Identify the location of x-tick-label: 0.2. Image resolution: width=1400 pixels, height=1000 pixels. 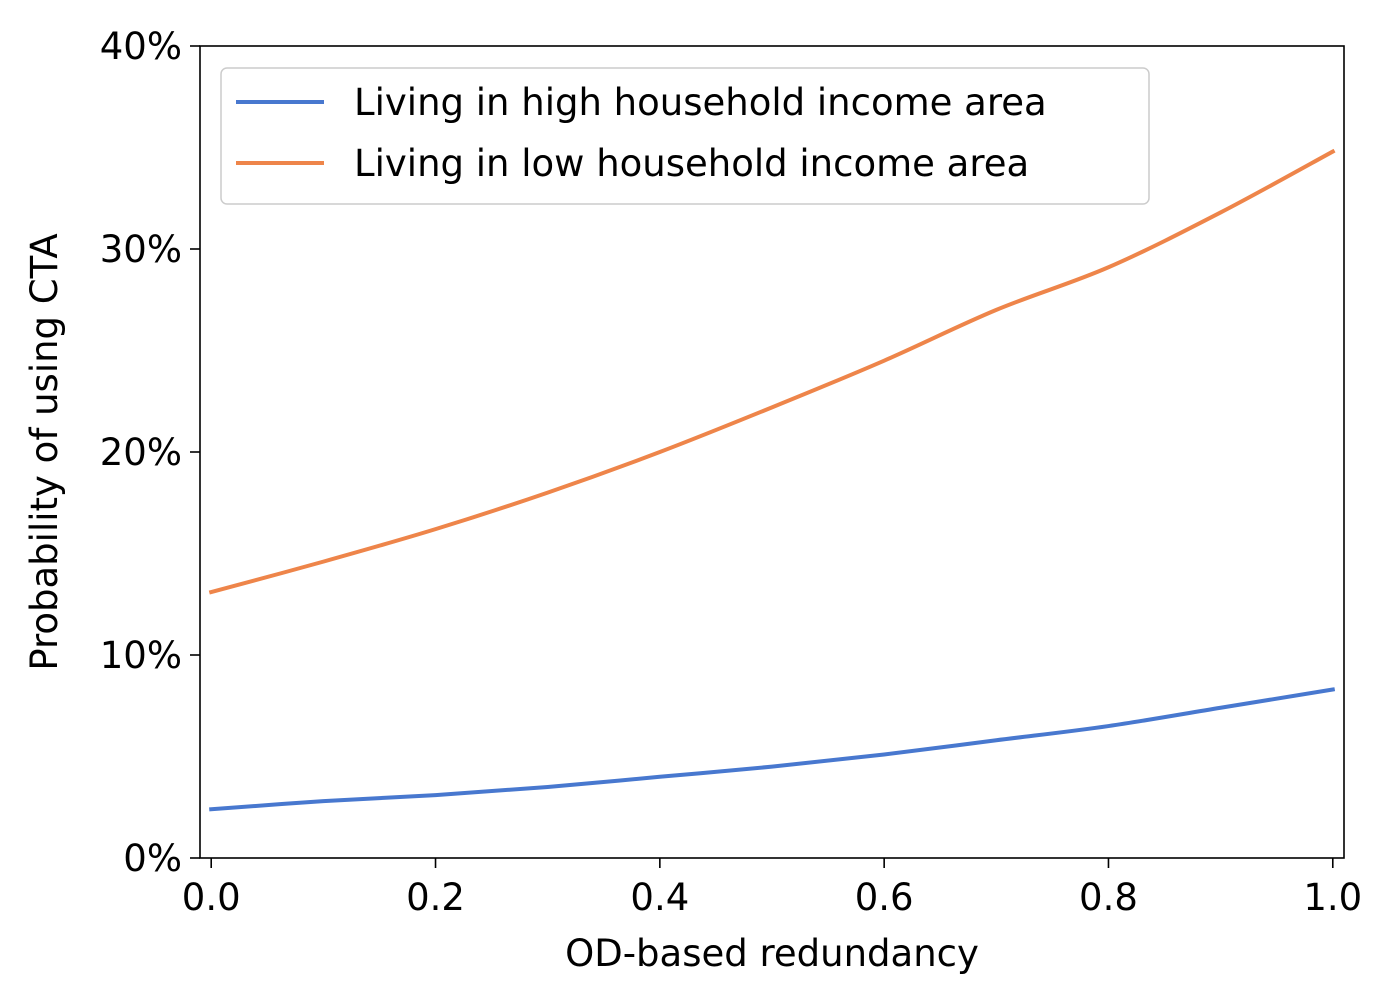
(435, 897).